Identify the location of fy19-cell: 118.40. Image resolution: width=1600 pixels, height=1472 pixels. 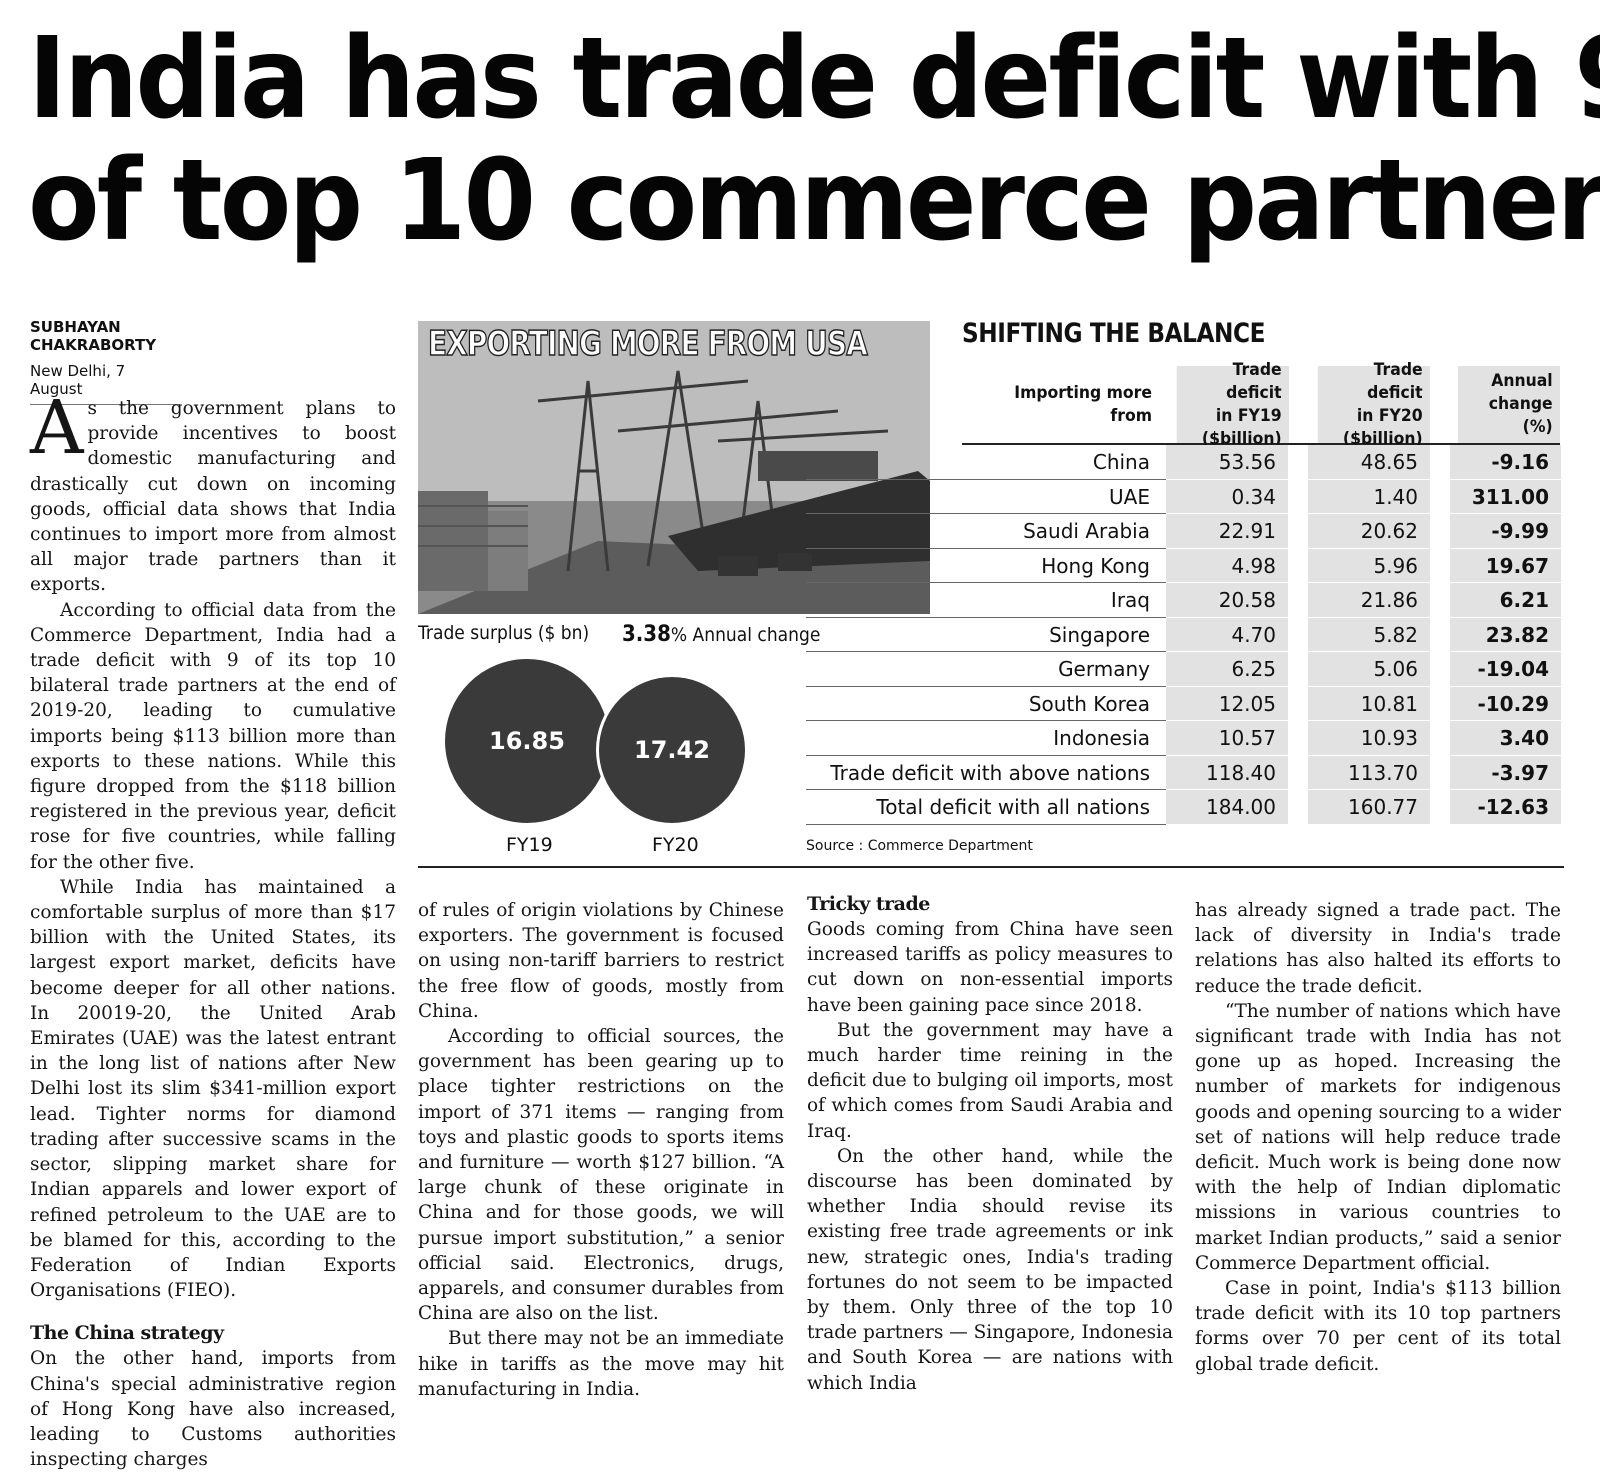
(1227, 772).